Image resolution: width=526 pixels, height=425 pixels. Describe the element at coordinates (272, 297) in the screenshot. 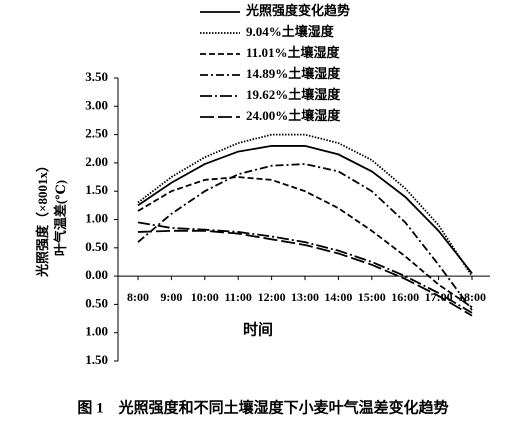

I see `x-tick-label: 12:00` at that location.